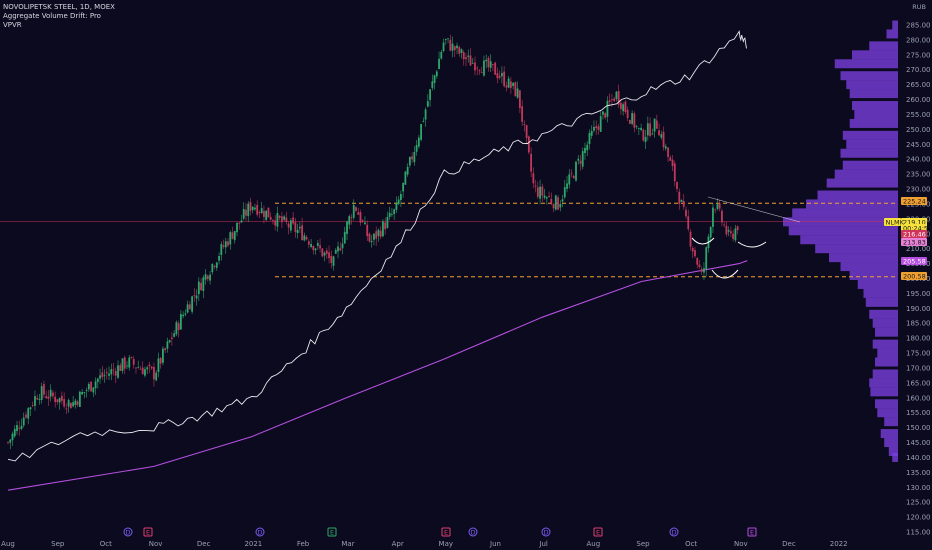 The image size is (932, 550). What do you see at coordinates (752, 244) in the screenshot?
I see `right-shoulder-arc` at bounding box center [752, 244].